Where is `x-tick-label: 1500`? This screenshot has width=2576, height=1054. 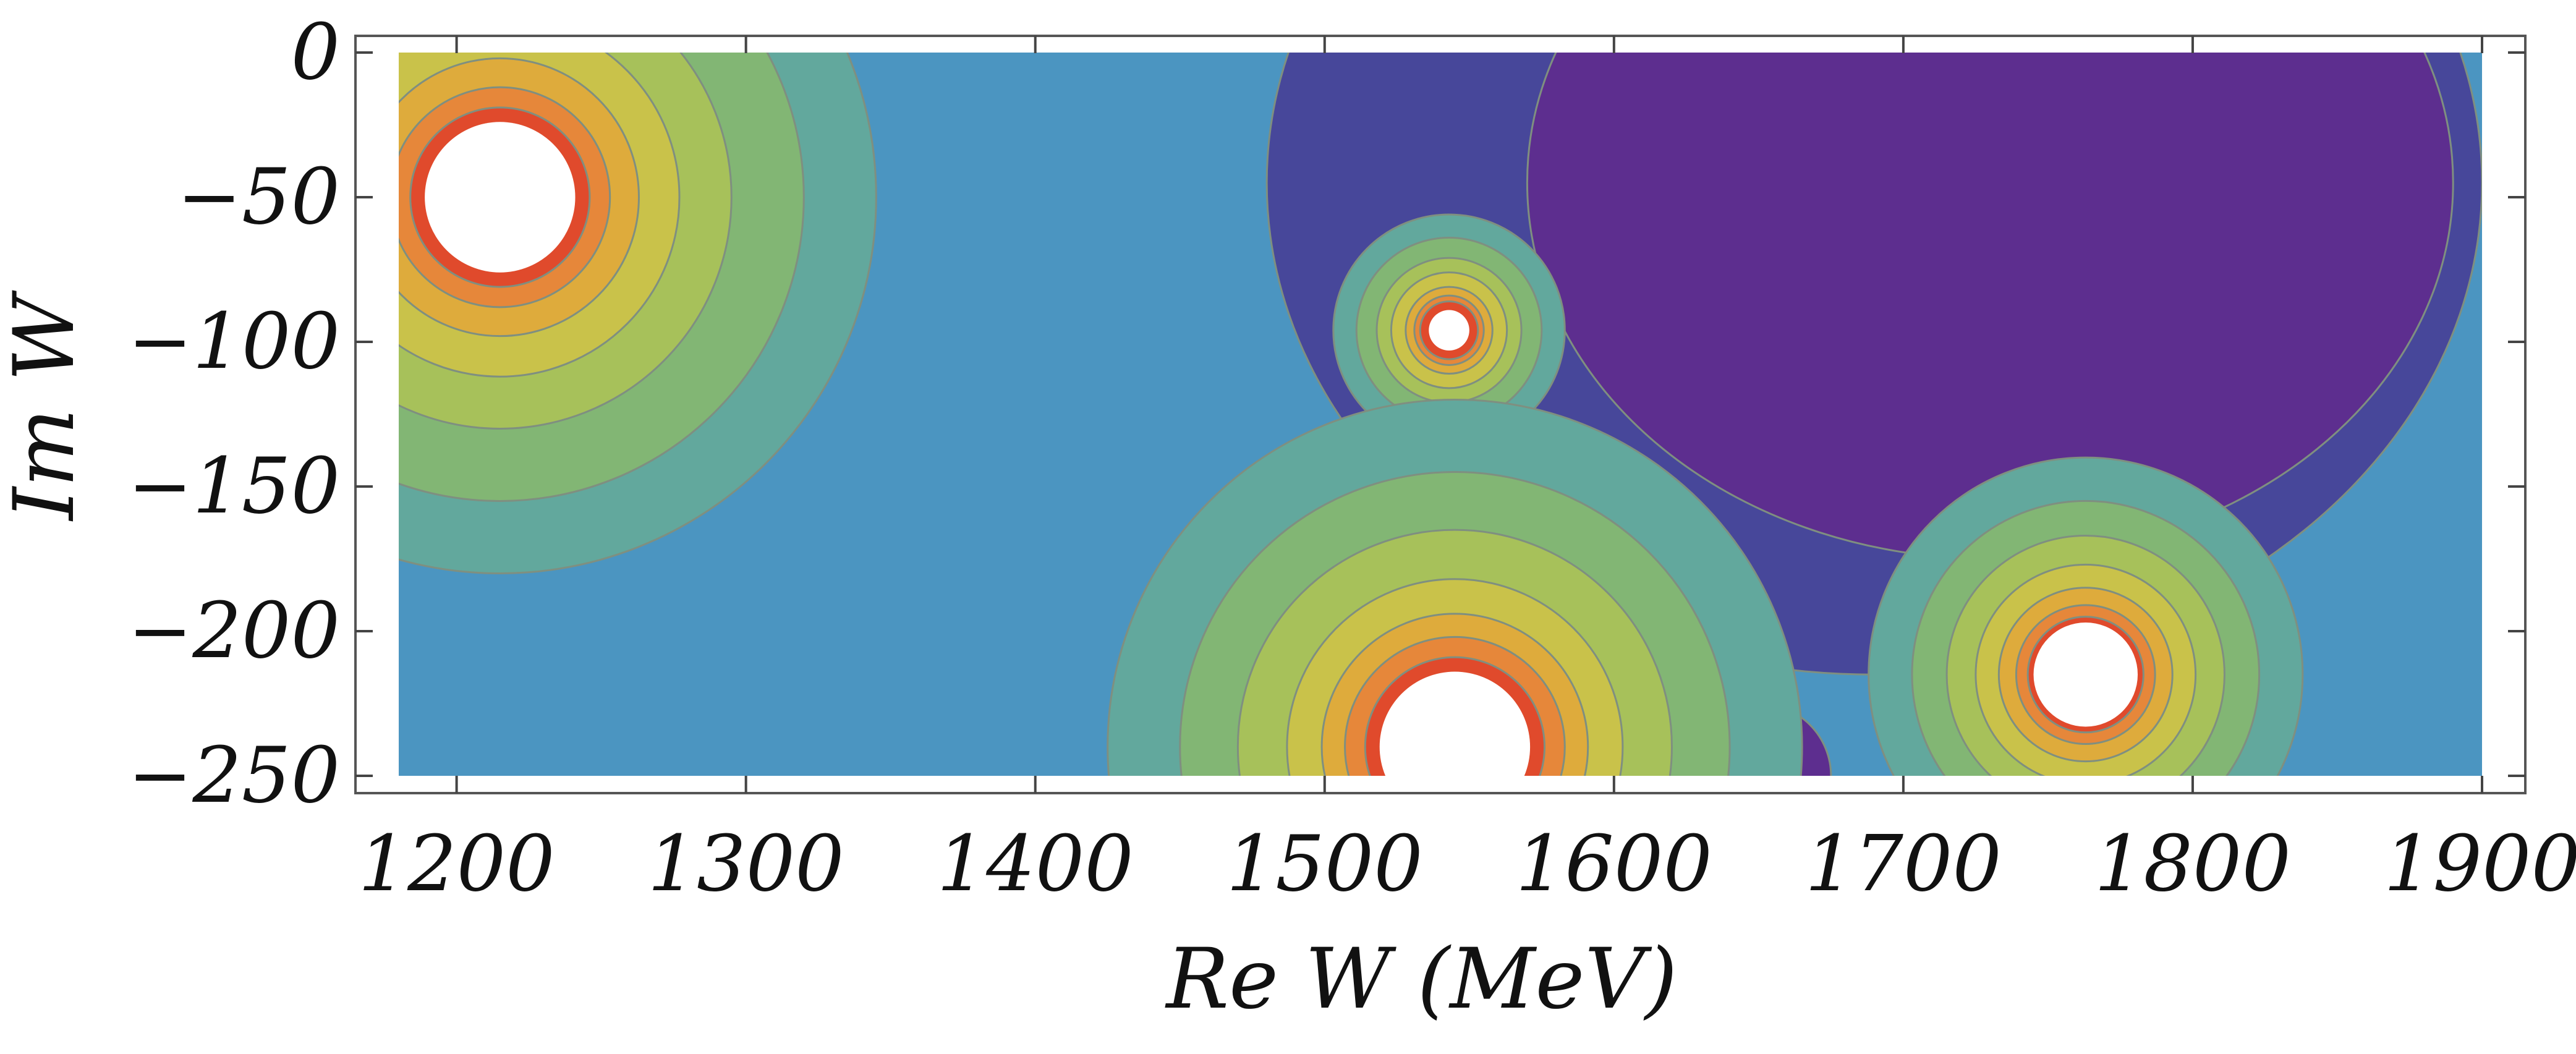 x-tick-label: 1500 is located at coordinates (1324, 864).